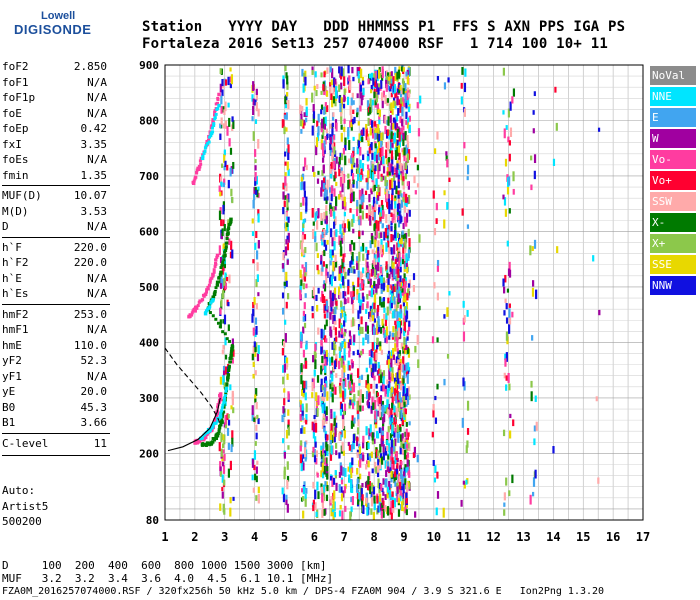 This screenshot has height=600, width=700. I want to click on series-point-x, so click(227, 238).